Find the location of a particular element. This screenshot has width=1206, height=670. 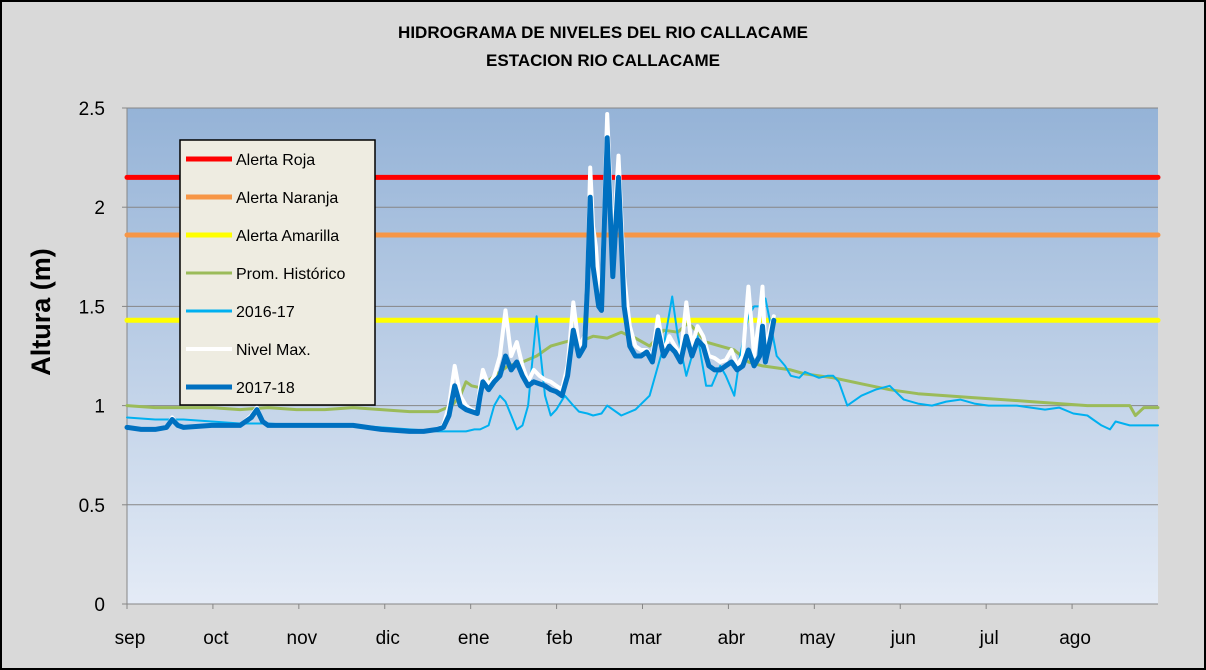

y-tick-label: 1 is located at coordinates (99, 407).